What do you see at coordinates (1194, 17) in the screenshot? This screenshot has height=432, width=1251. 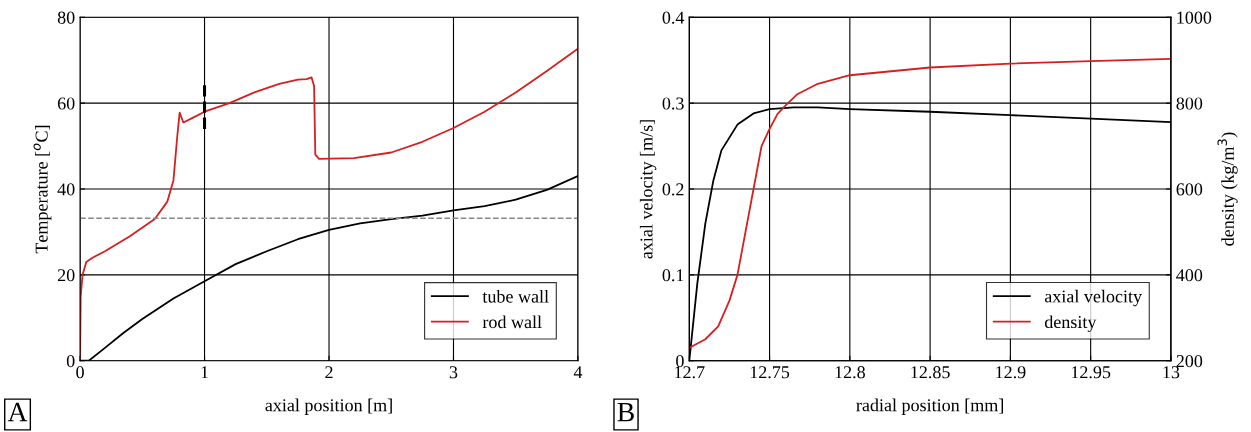 I see `y2-tick-label: 1000` at bounding box center [1194, 17].